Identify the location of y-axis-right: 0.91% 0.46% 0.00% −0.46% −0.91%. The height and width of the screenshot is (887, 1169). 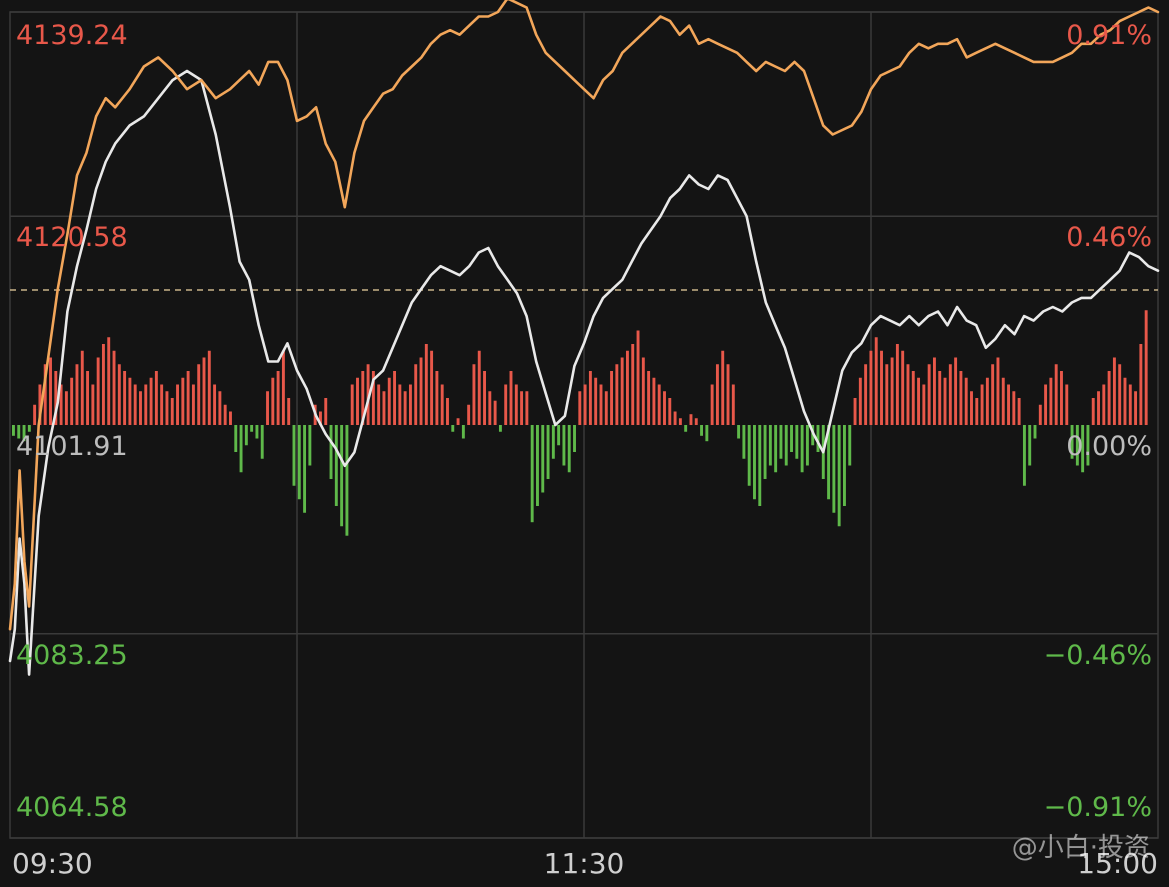
(1098, 421).